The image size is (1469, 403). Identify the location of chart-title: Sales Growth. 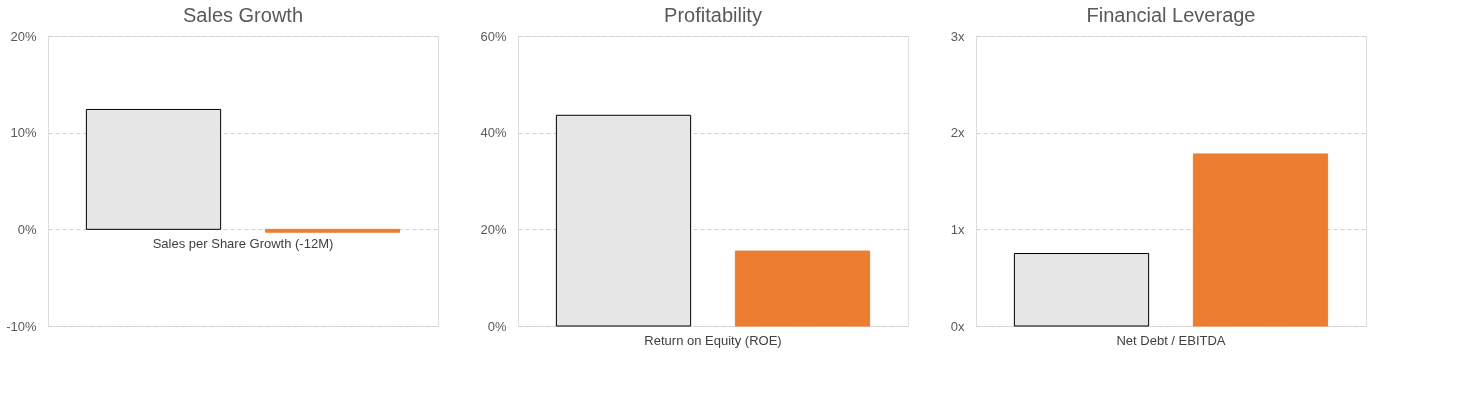
(243, 15).